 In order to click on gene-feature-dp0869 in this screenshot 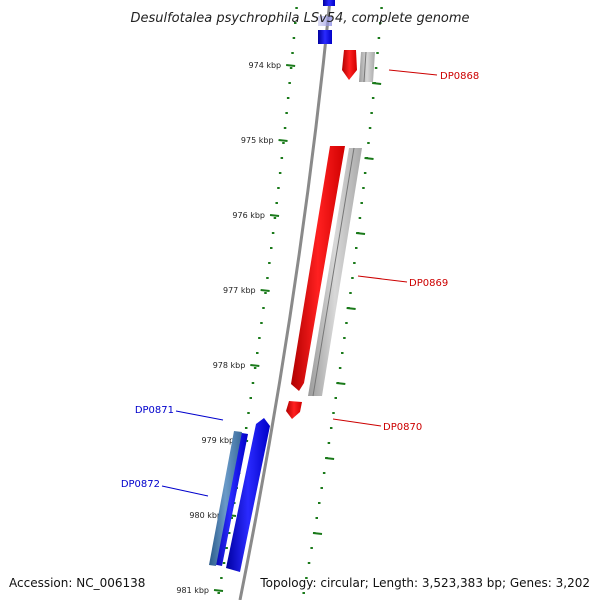, I will do `click(318, 268)`.